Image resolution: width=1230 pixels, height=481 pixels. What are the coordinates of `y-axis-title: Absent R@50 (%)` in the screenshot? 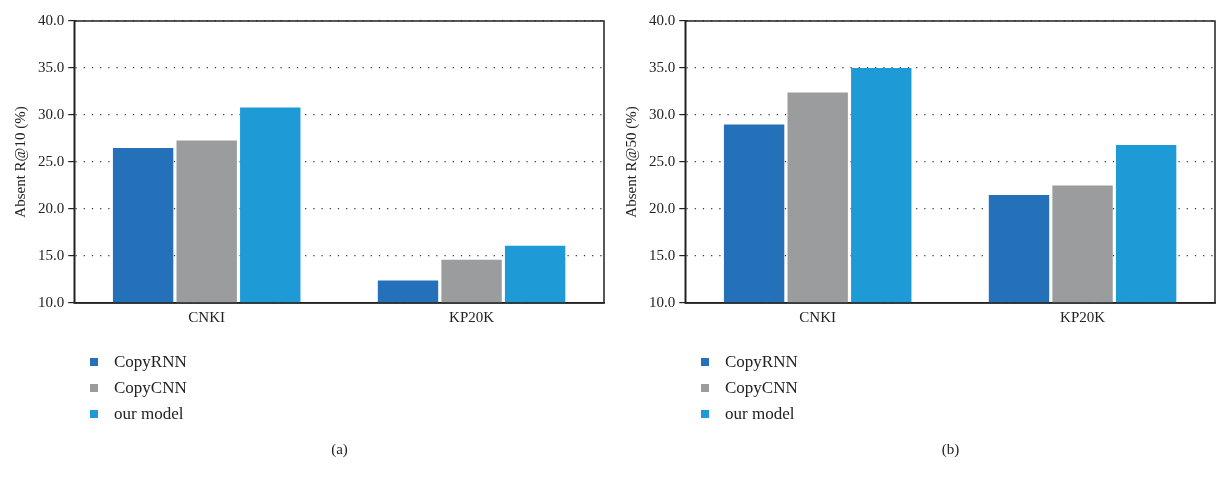 It's located at (631, 162).